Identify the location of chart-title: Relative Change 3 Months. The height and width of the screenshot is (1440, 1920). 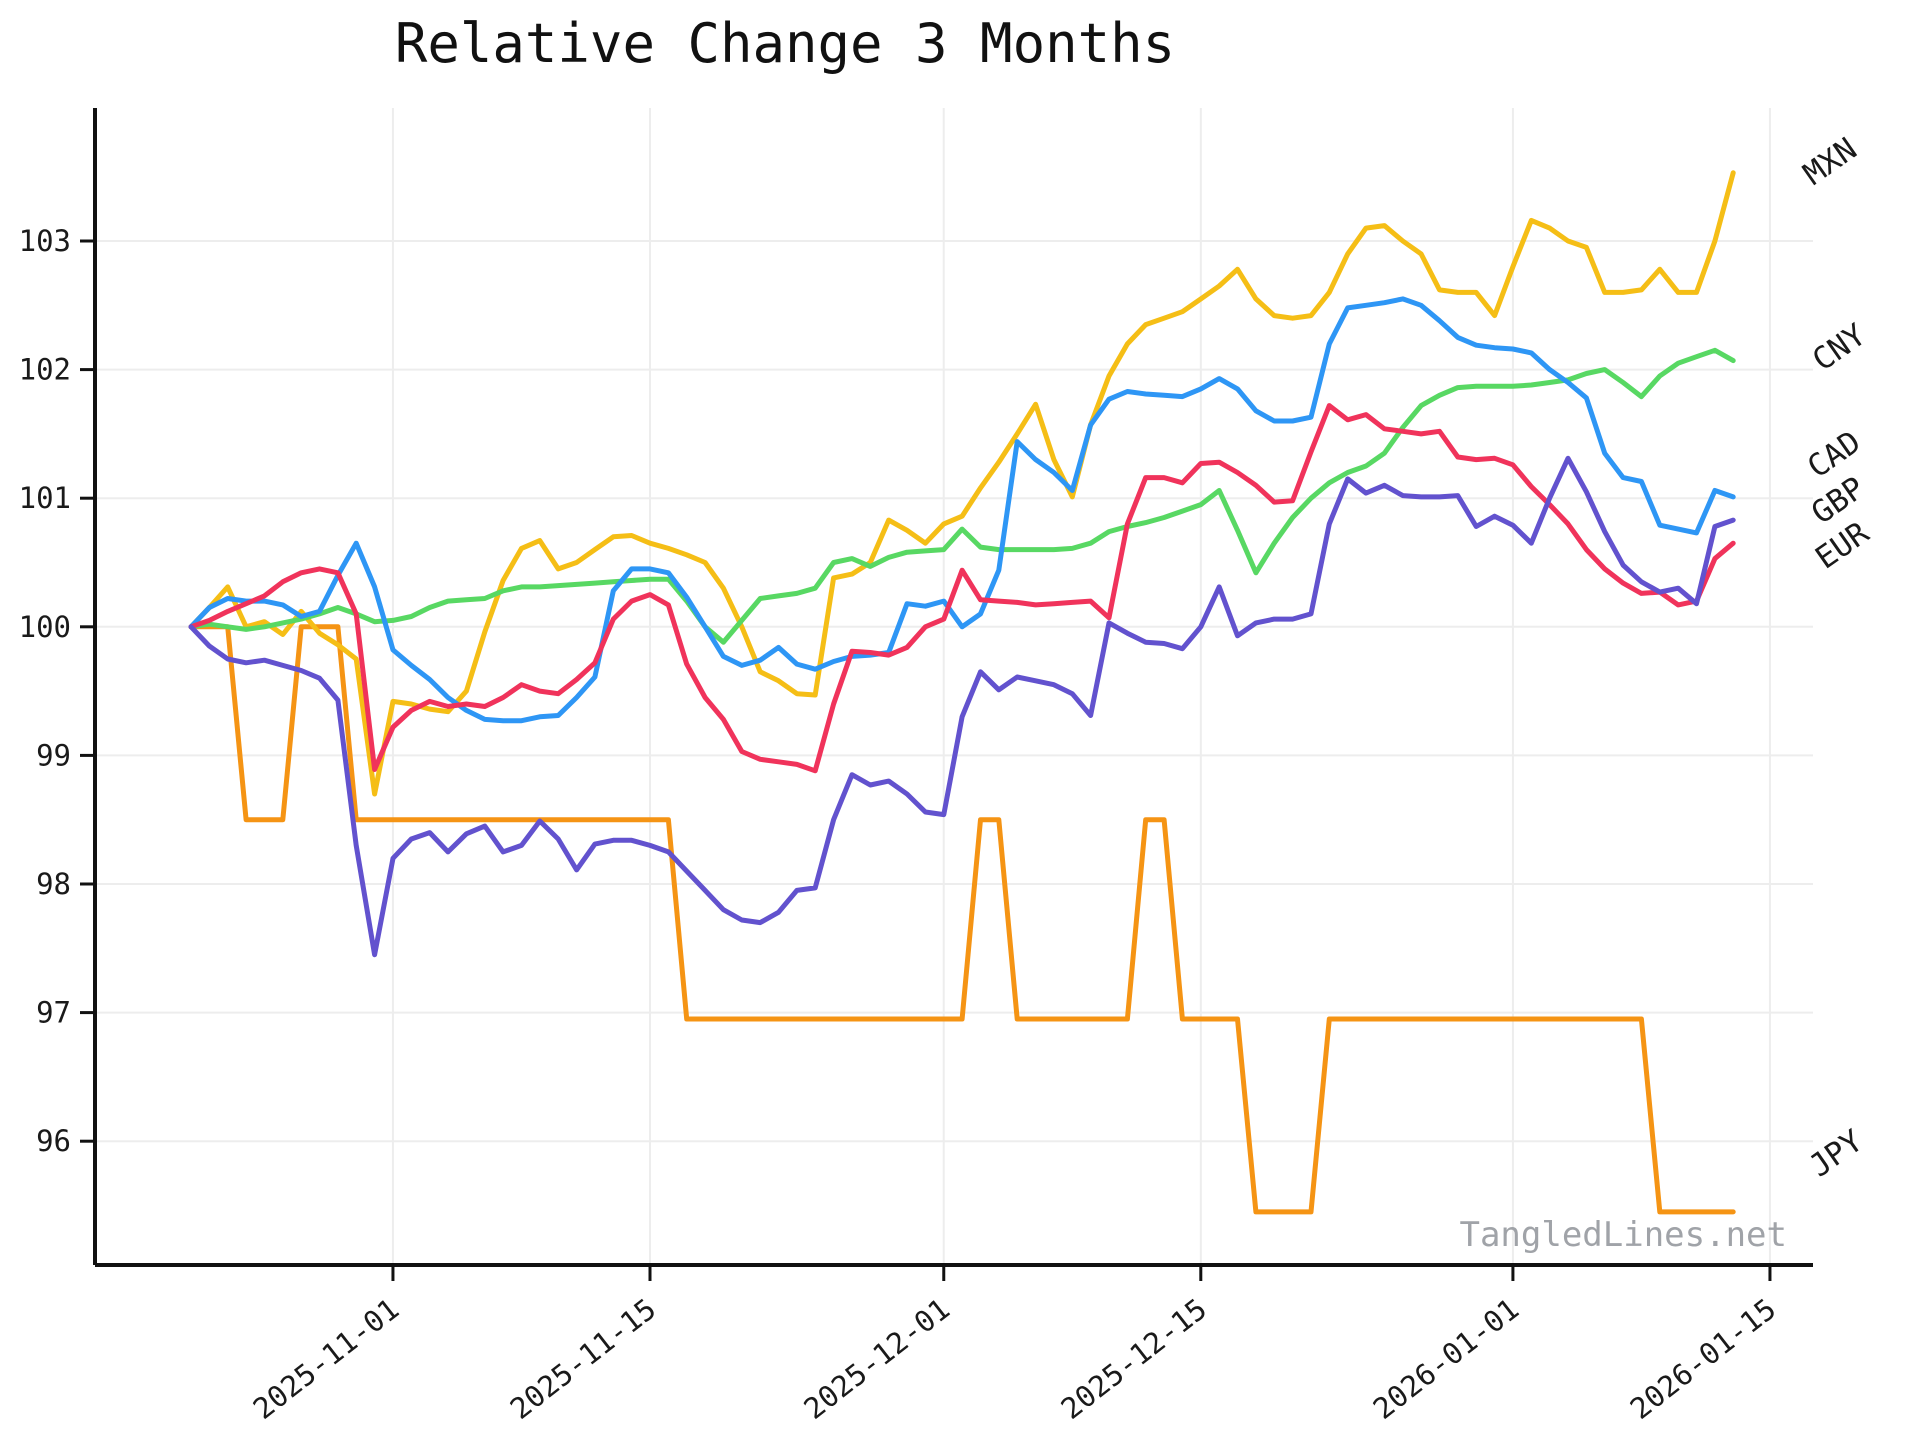
(785, 43).